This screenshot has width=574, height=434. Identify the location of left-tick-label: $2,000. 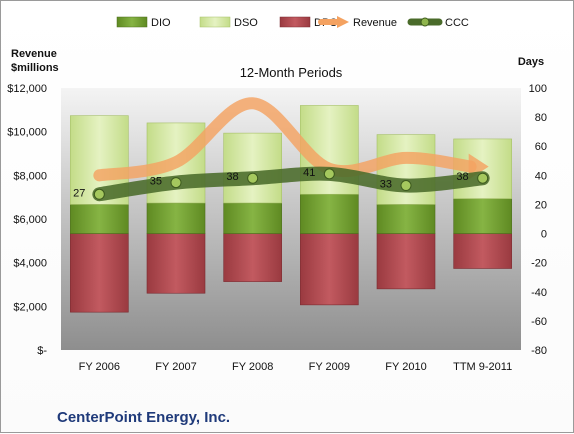
(30, 307).